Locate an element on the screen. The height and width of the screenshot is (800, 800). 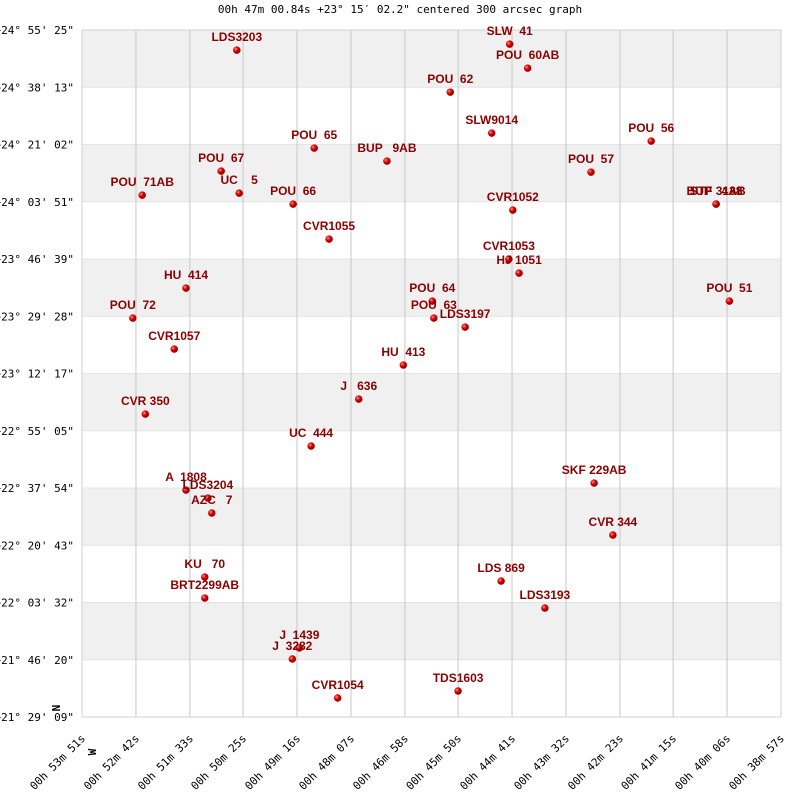
star-label: POU 71AB is located at coordinates (143, 182).